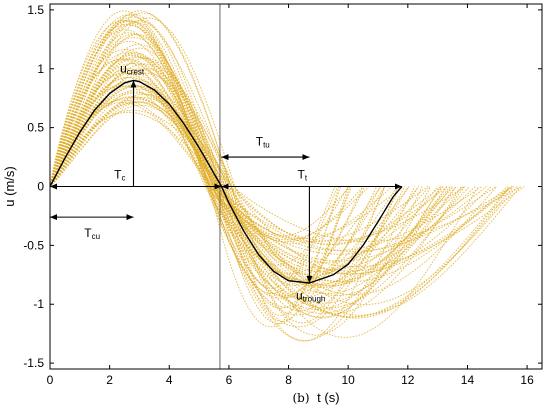  I want to click on x-tick-label: 10, so click(349, 380).